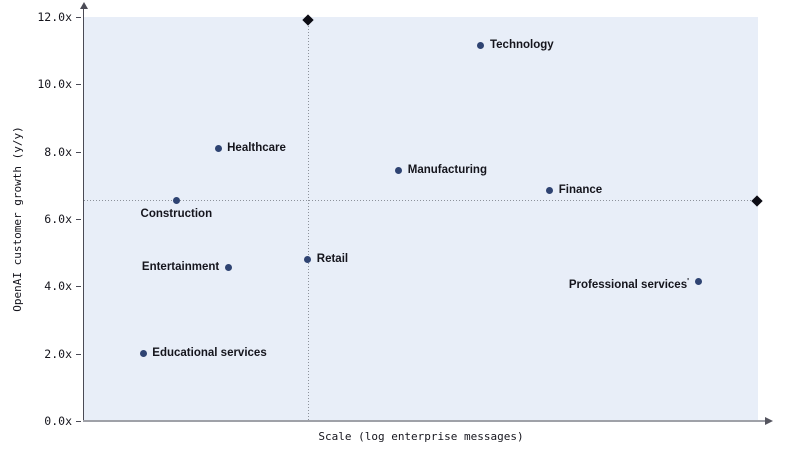 The image size is (785, 453). Describe the element at coordinates (176, 214) in the screenshot. I see `point-label-construction: Construction` at that location.